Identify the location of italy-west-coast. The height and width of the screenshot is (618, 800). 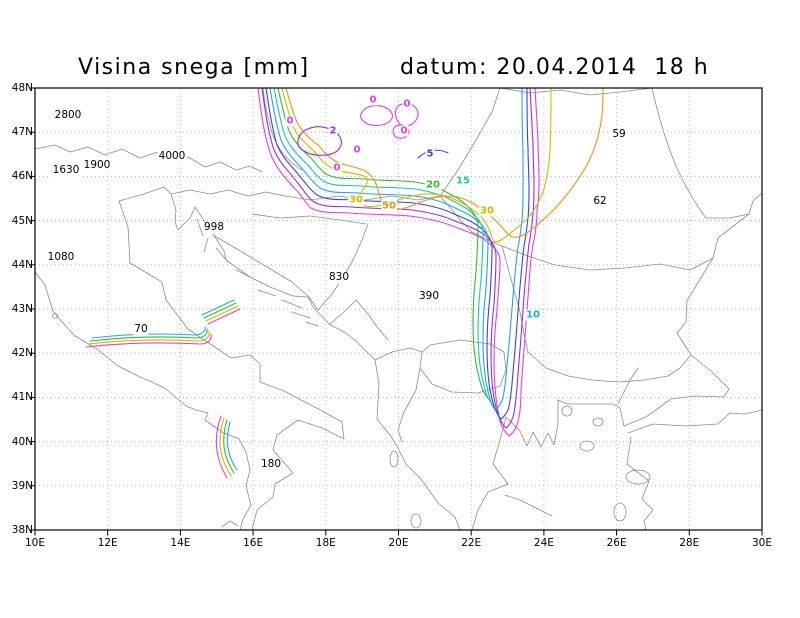
(143, 401).